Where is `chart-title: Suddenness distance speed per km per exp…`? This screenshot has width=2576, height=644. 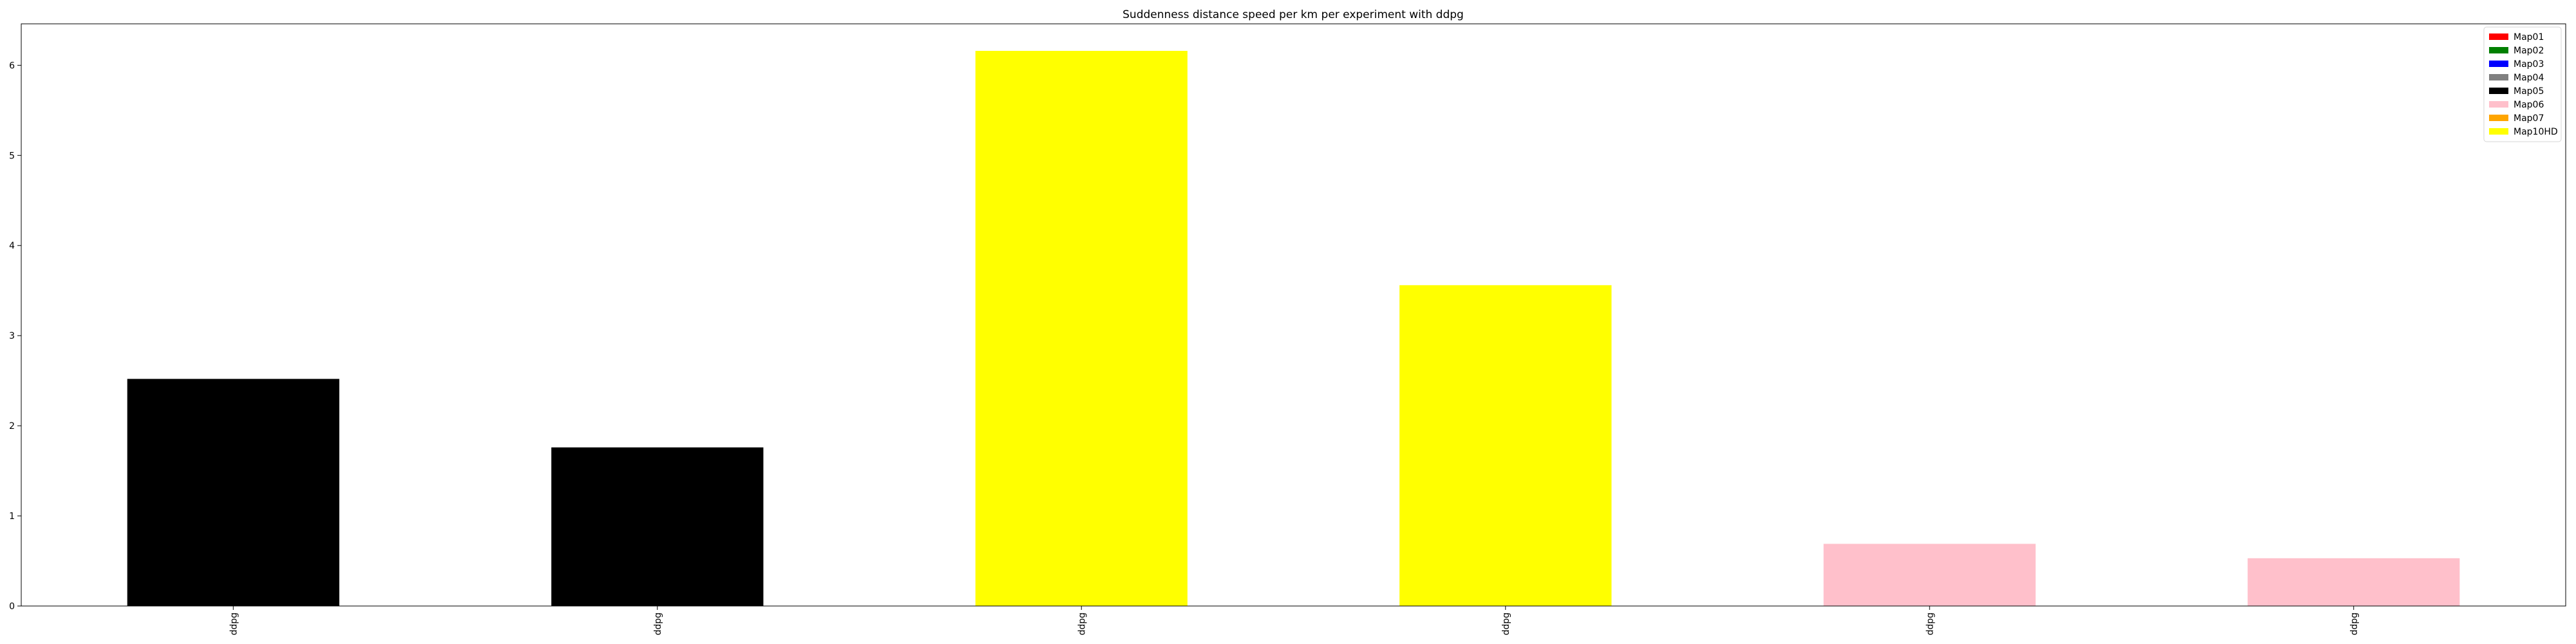
chart-title: Suddenness distance speed per km per exp… is located at coordinates (1293, 14).